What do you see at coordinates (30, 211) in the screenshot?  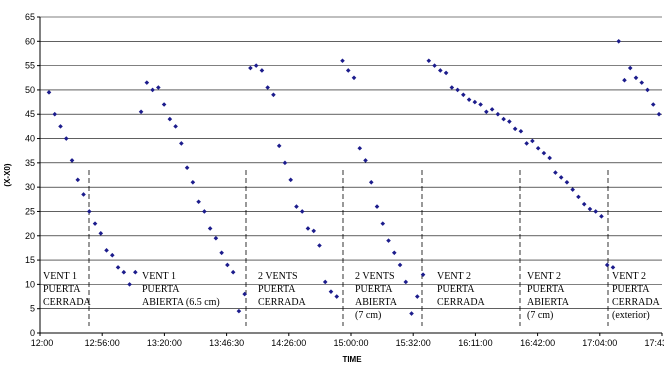 I see `y-tick-label: 25` at bounding box center [30, 211].